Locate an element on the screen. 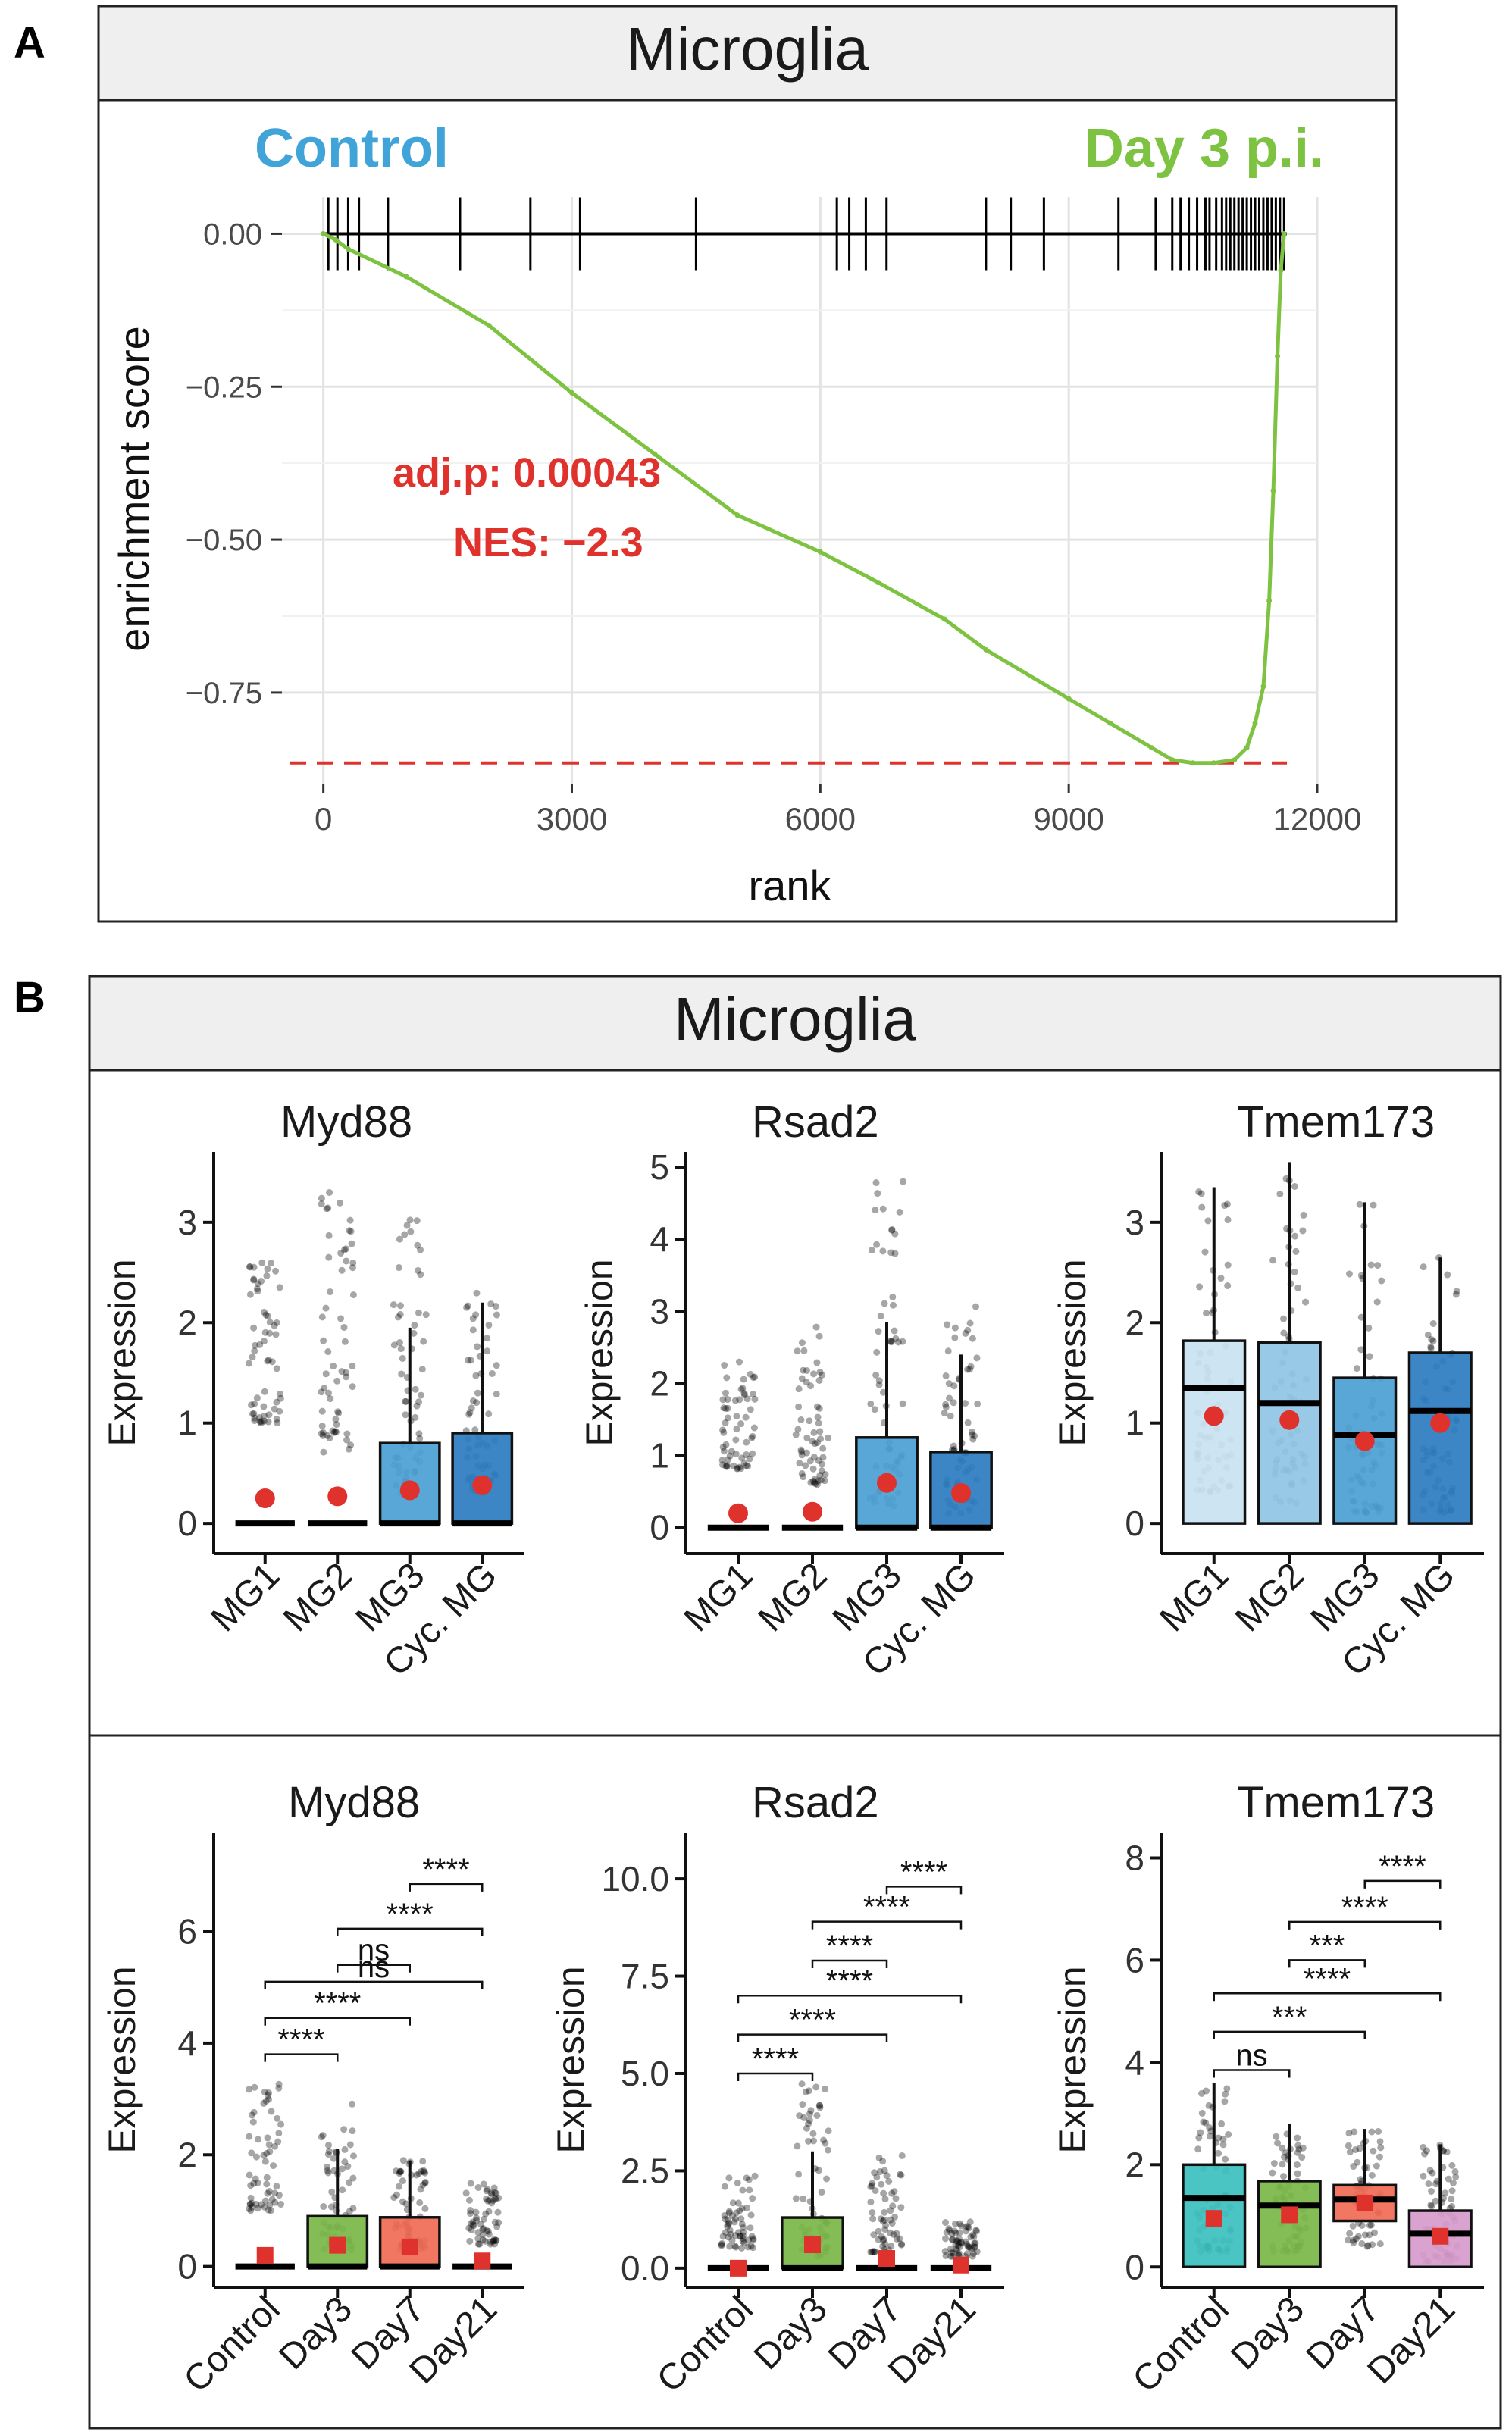  boxplot-y-tick-label: 2 is located at coordinates (1134, 1322).